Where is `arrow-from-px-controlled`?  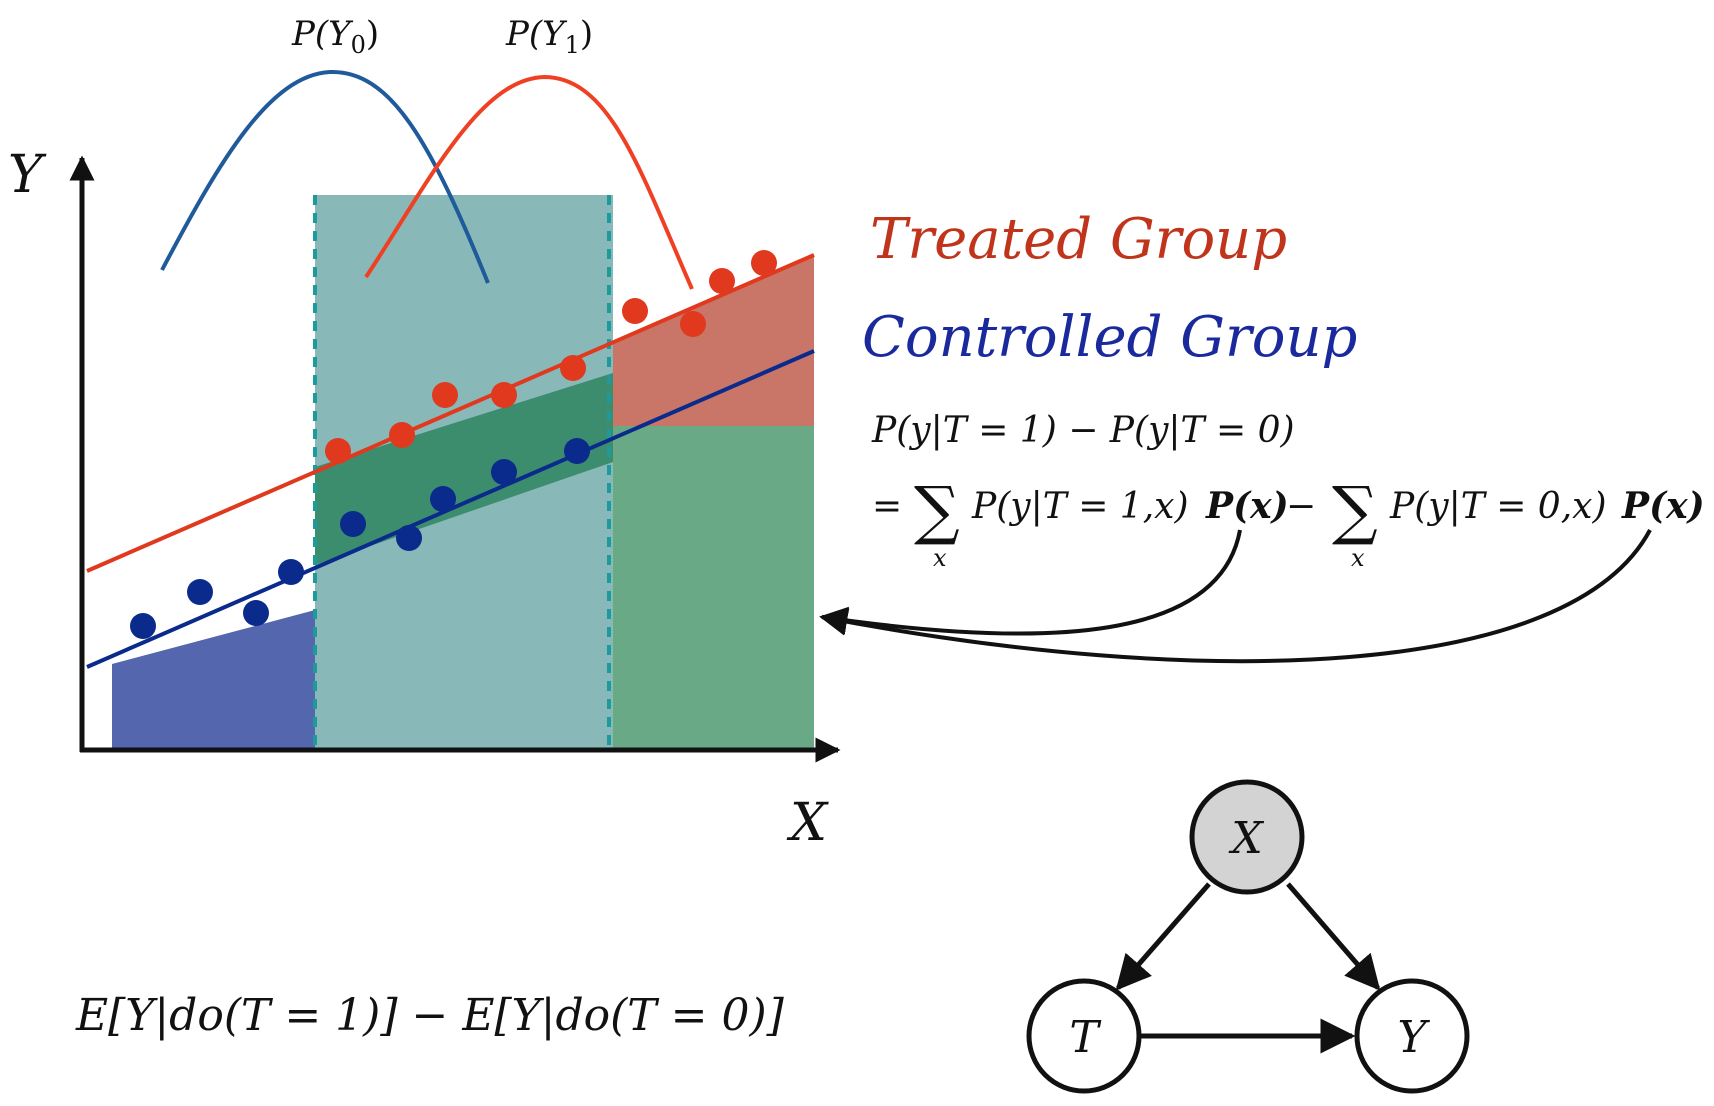 arrow-from-px-controlled is located at coordinates (1235, 596).